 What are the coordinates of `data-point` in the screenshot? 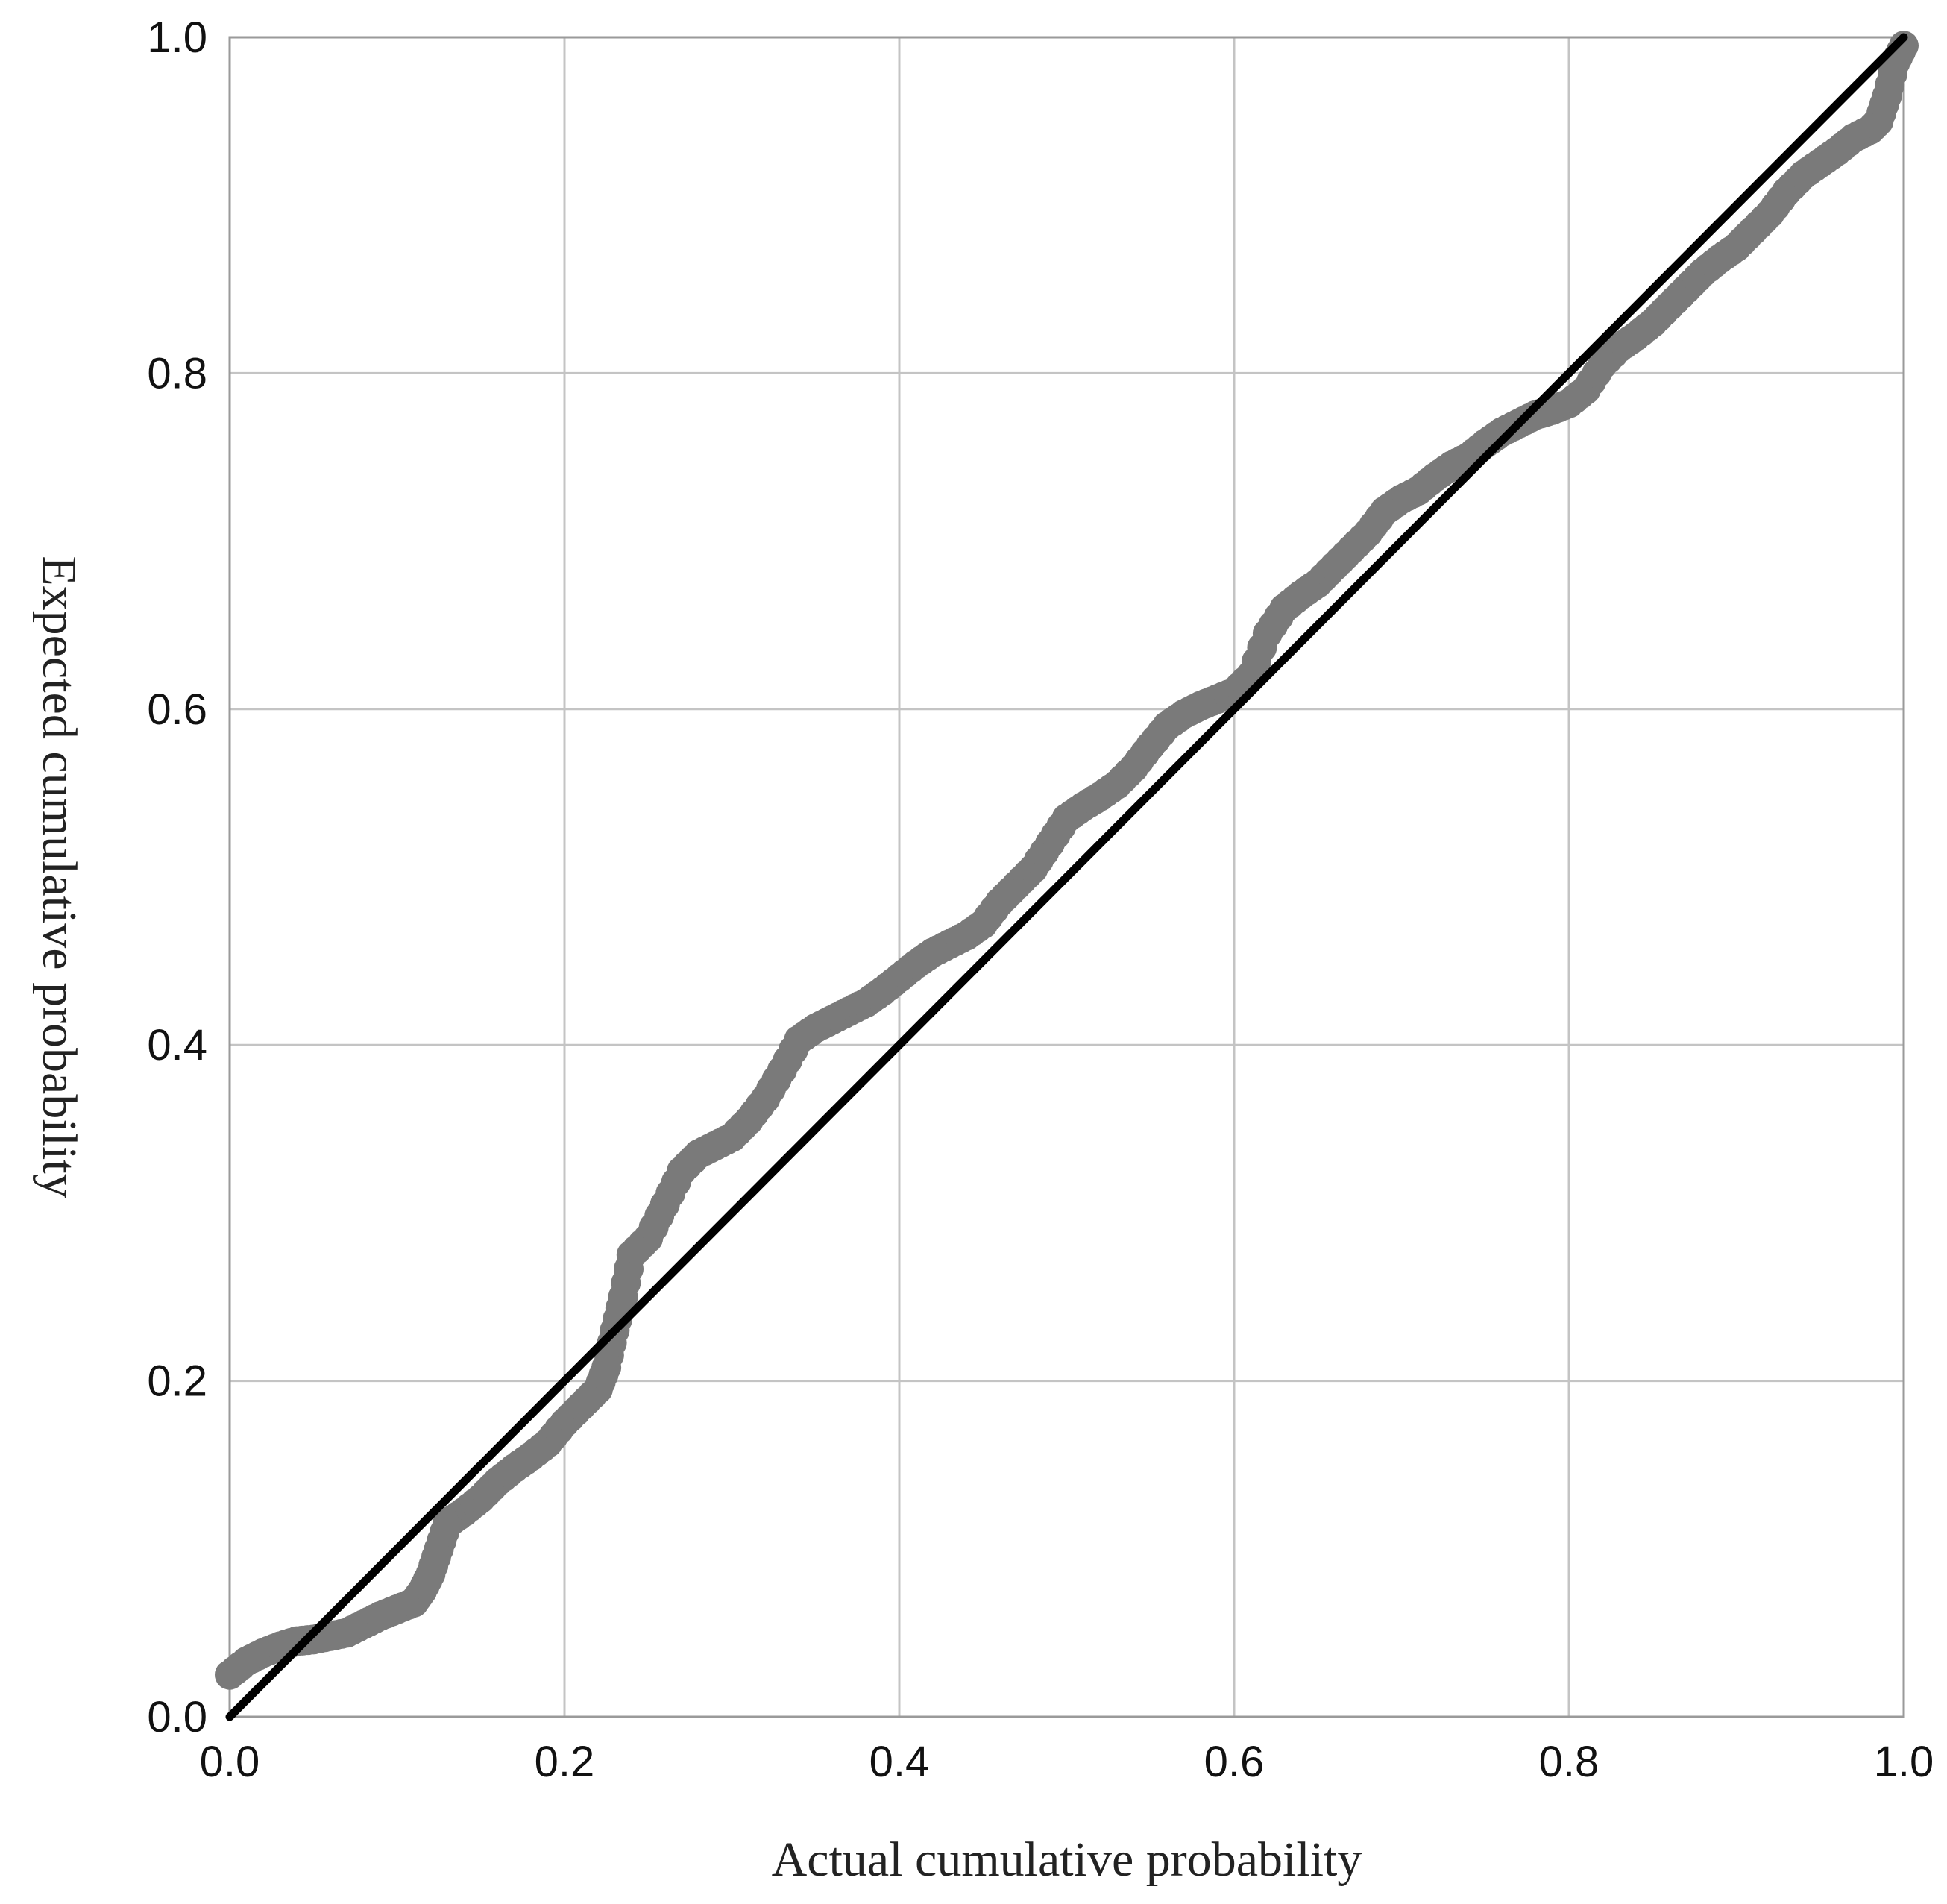 It's located at (1904, 46).